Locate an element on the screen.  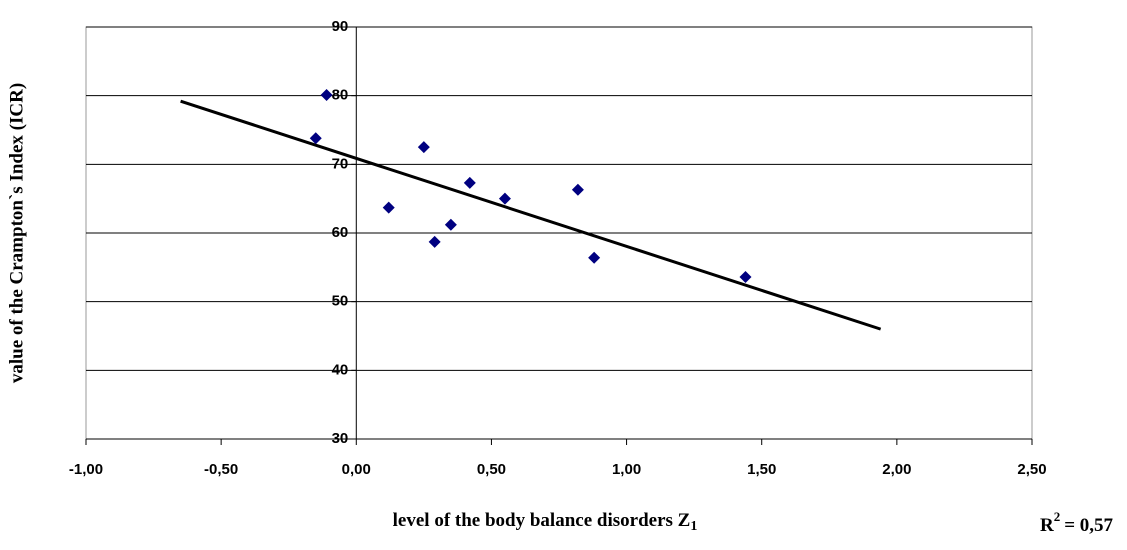
r-rest: = 0,57 is located at coordinates (1088, 525).